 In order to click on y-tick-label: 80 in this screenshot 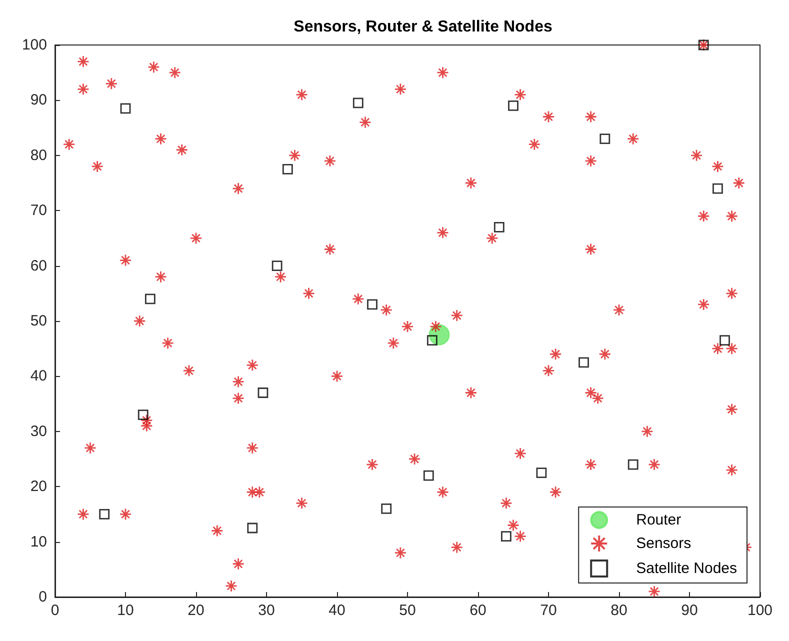, I will do `click(38, 155)`.